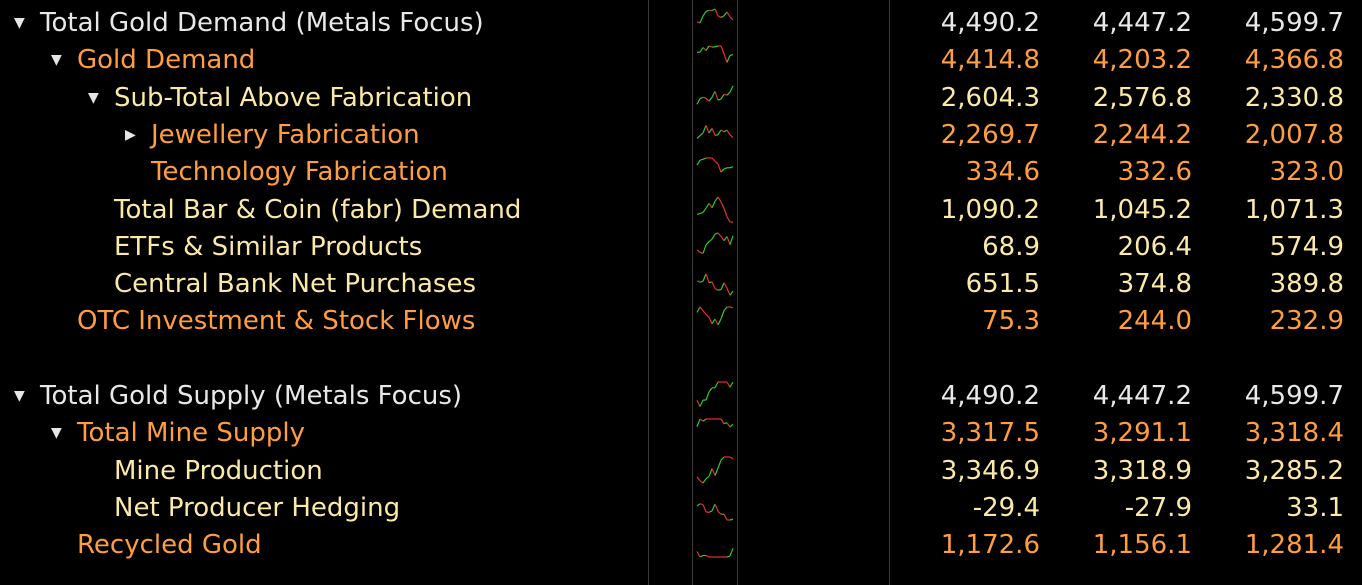  I want to click on cell-value: 75.3, so click(1011, 321).